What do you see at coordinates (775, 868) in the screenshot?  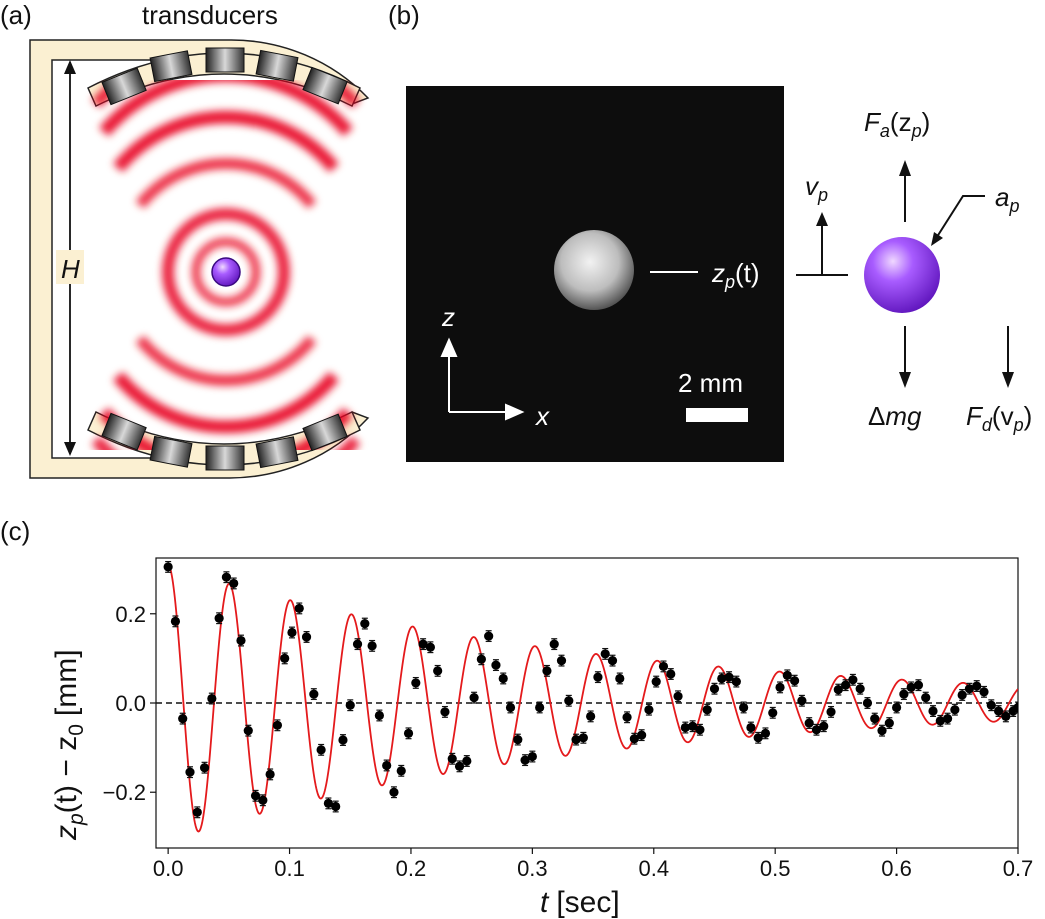 I see `x-tick-label: 0.5` at bounding box center [775, 868].